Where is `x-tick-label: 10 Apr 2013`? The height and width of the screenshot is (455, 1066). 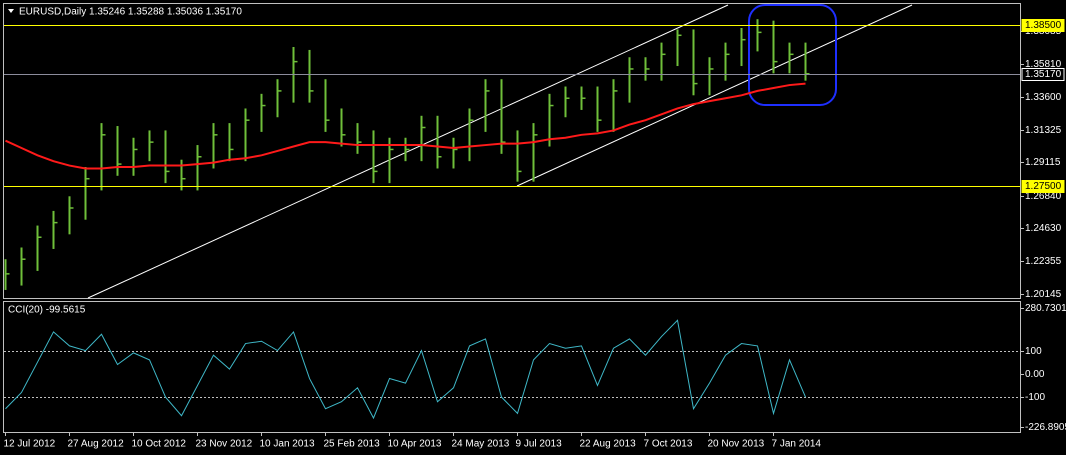
x-tick-label: 10 Apr 2013 is located at coordinates (415, 444).